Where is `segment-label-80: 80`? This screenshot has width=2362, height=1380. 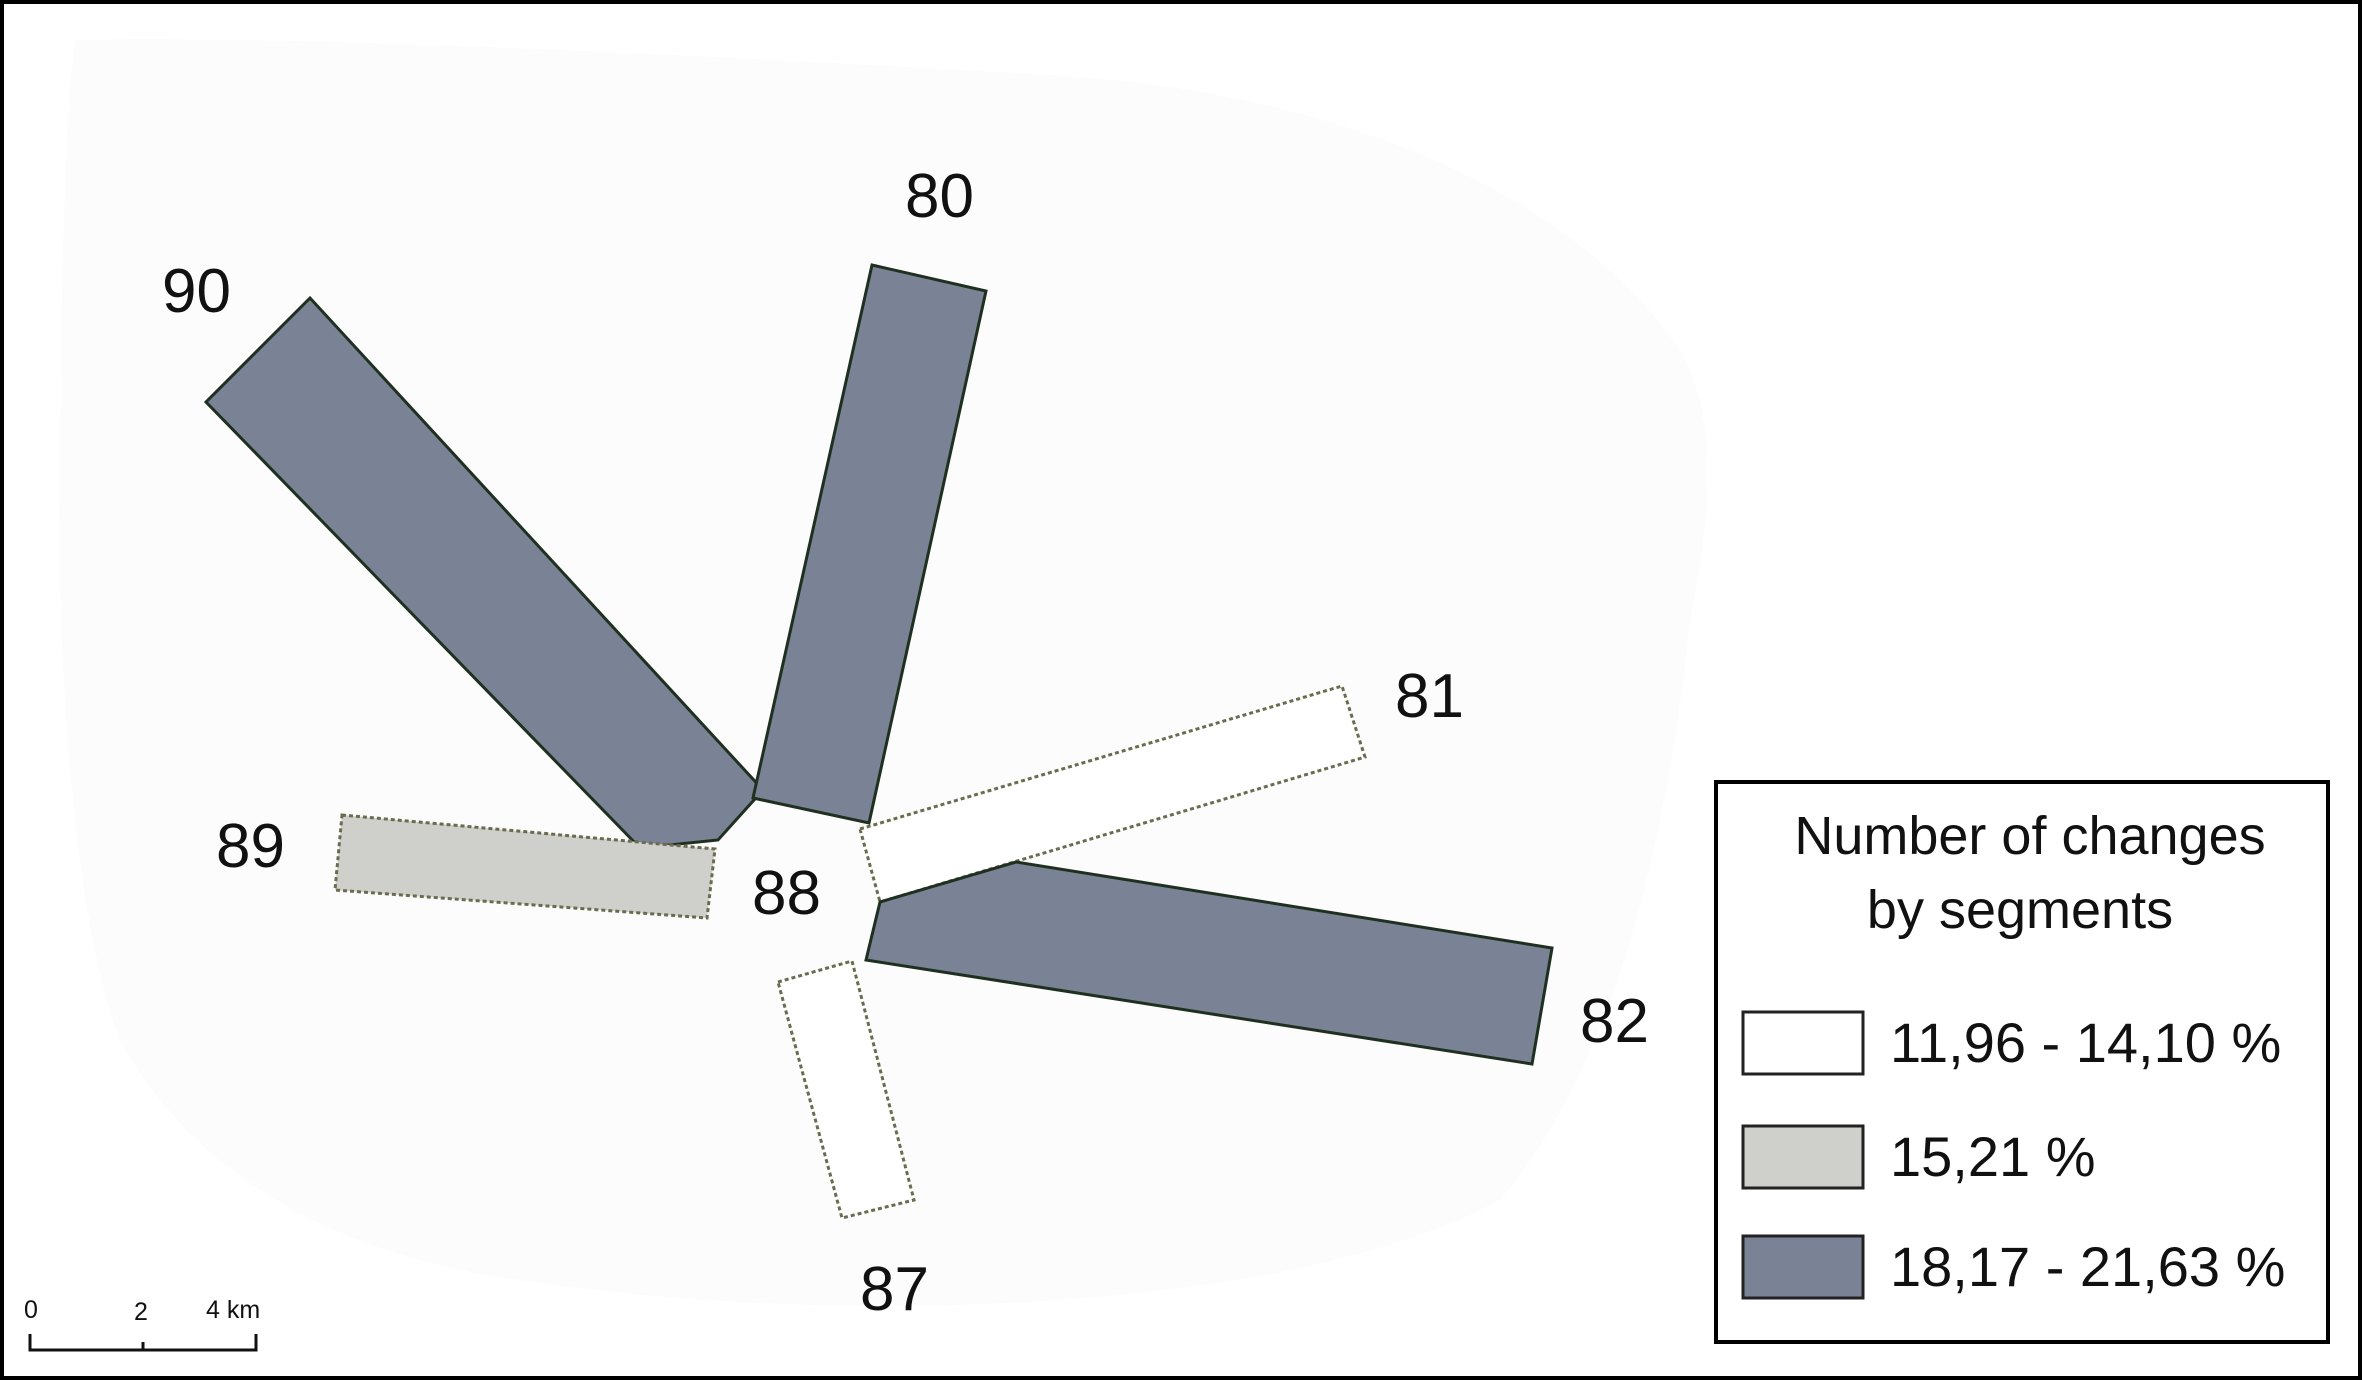
segment-label-80: 80 is located at coordinates (939, 196).